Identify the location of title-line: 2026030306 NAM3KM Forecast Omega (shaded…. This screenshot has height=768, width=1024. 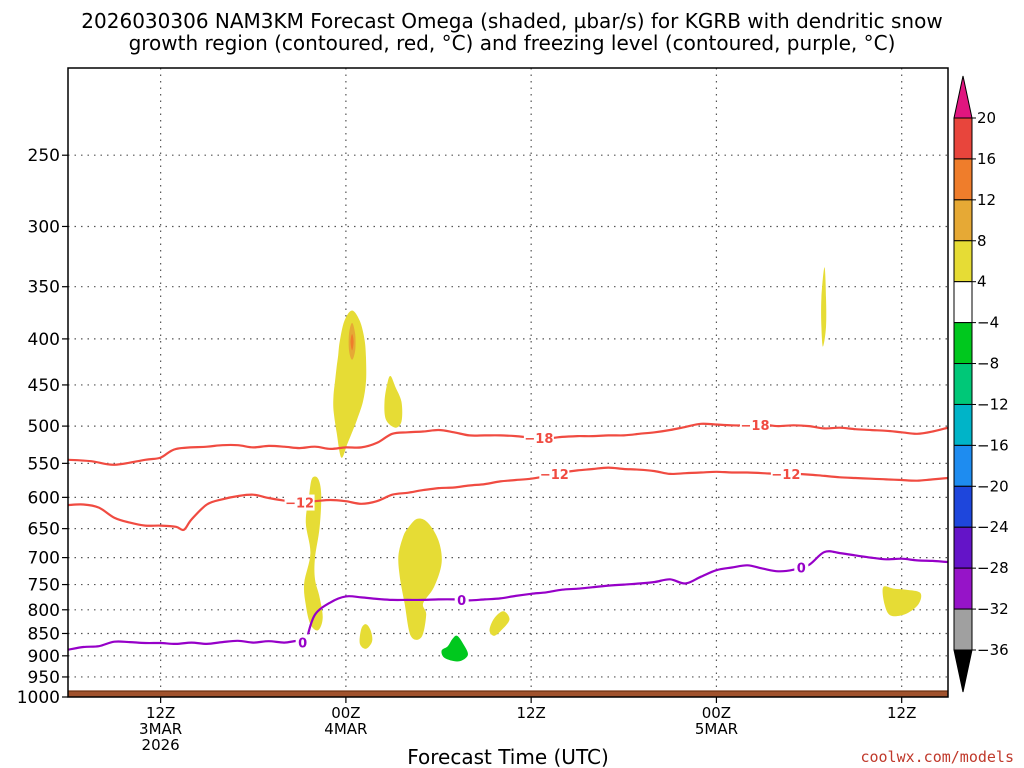
(511, 21).